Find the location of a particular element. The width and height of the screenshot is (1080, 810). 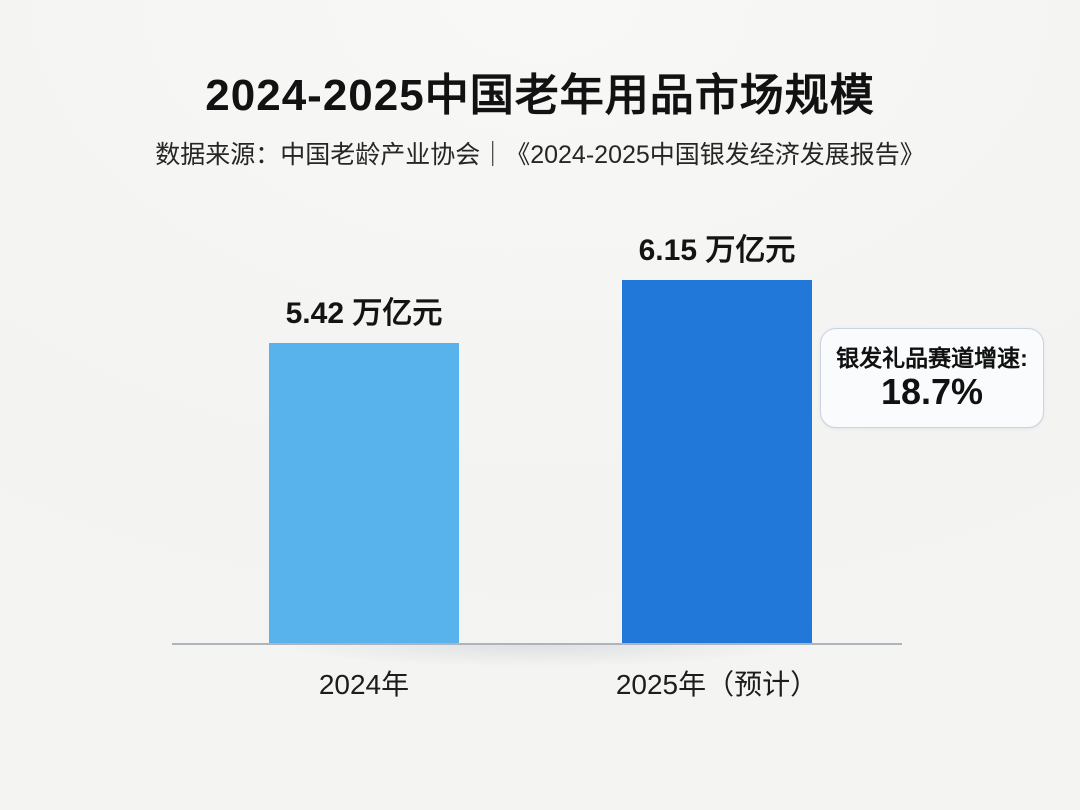

bar-2024 is located at coordinates (364, 493).